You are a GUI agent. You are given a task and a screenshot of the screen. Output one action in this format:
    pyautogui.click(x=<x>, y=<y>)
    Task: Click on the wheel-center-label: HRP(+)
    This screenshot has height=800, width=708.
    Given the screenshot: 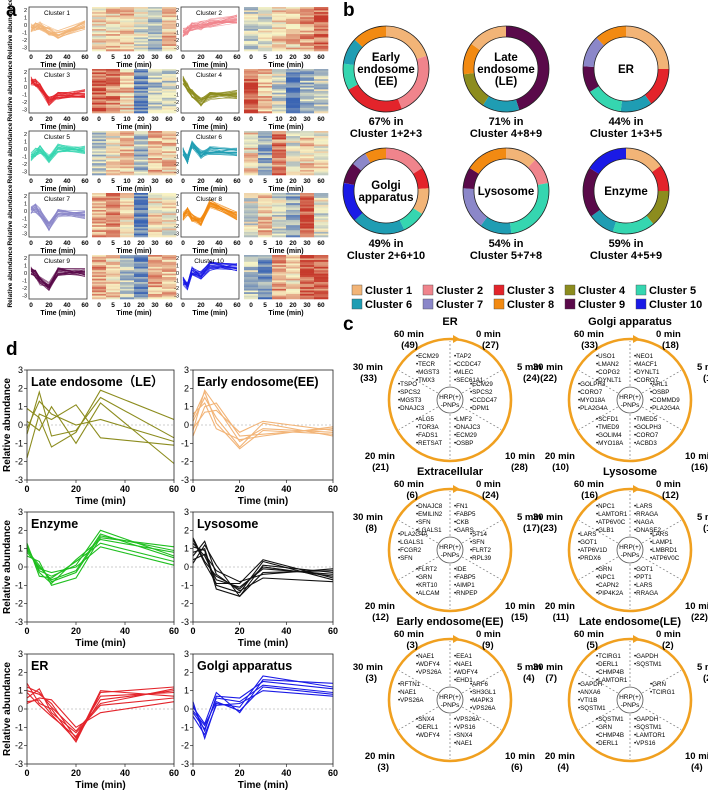 What is the action you would take?
    pyautogui.click(x=630, y=547)
    